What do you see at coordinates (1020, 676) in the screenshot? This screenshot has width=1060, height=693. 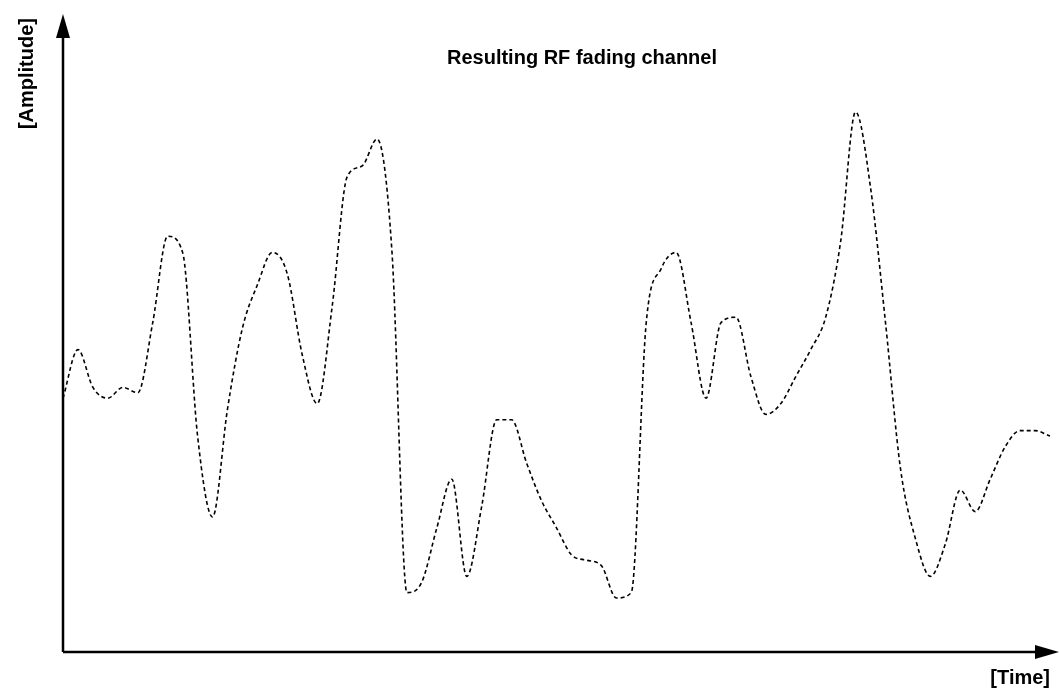 I see `x-axis-title: [Time]` at bounding box center [1020, 676].